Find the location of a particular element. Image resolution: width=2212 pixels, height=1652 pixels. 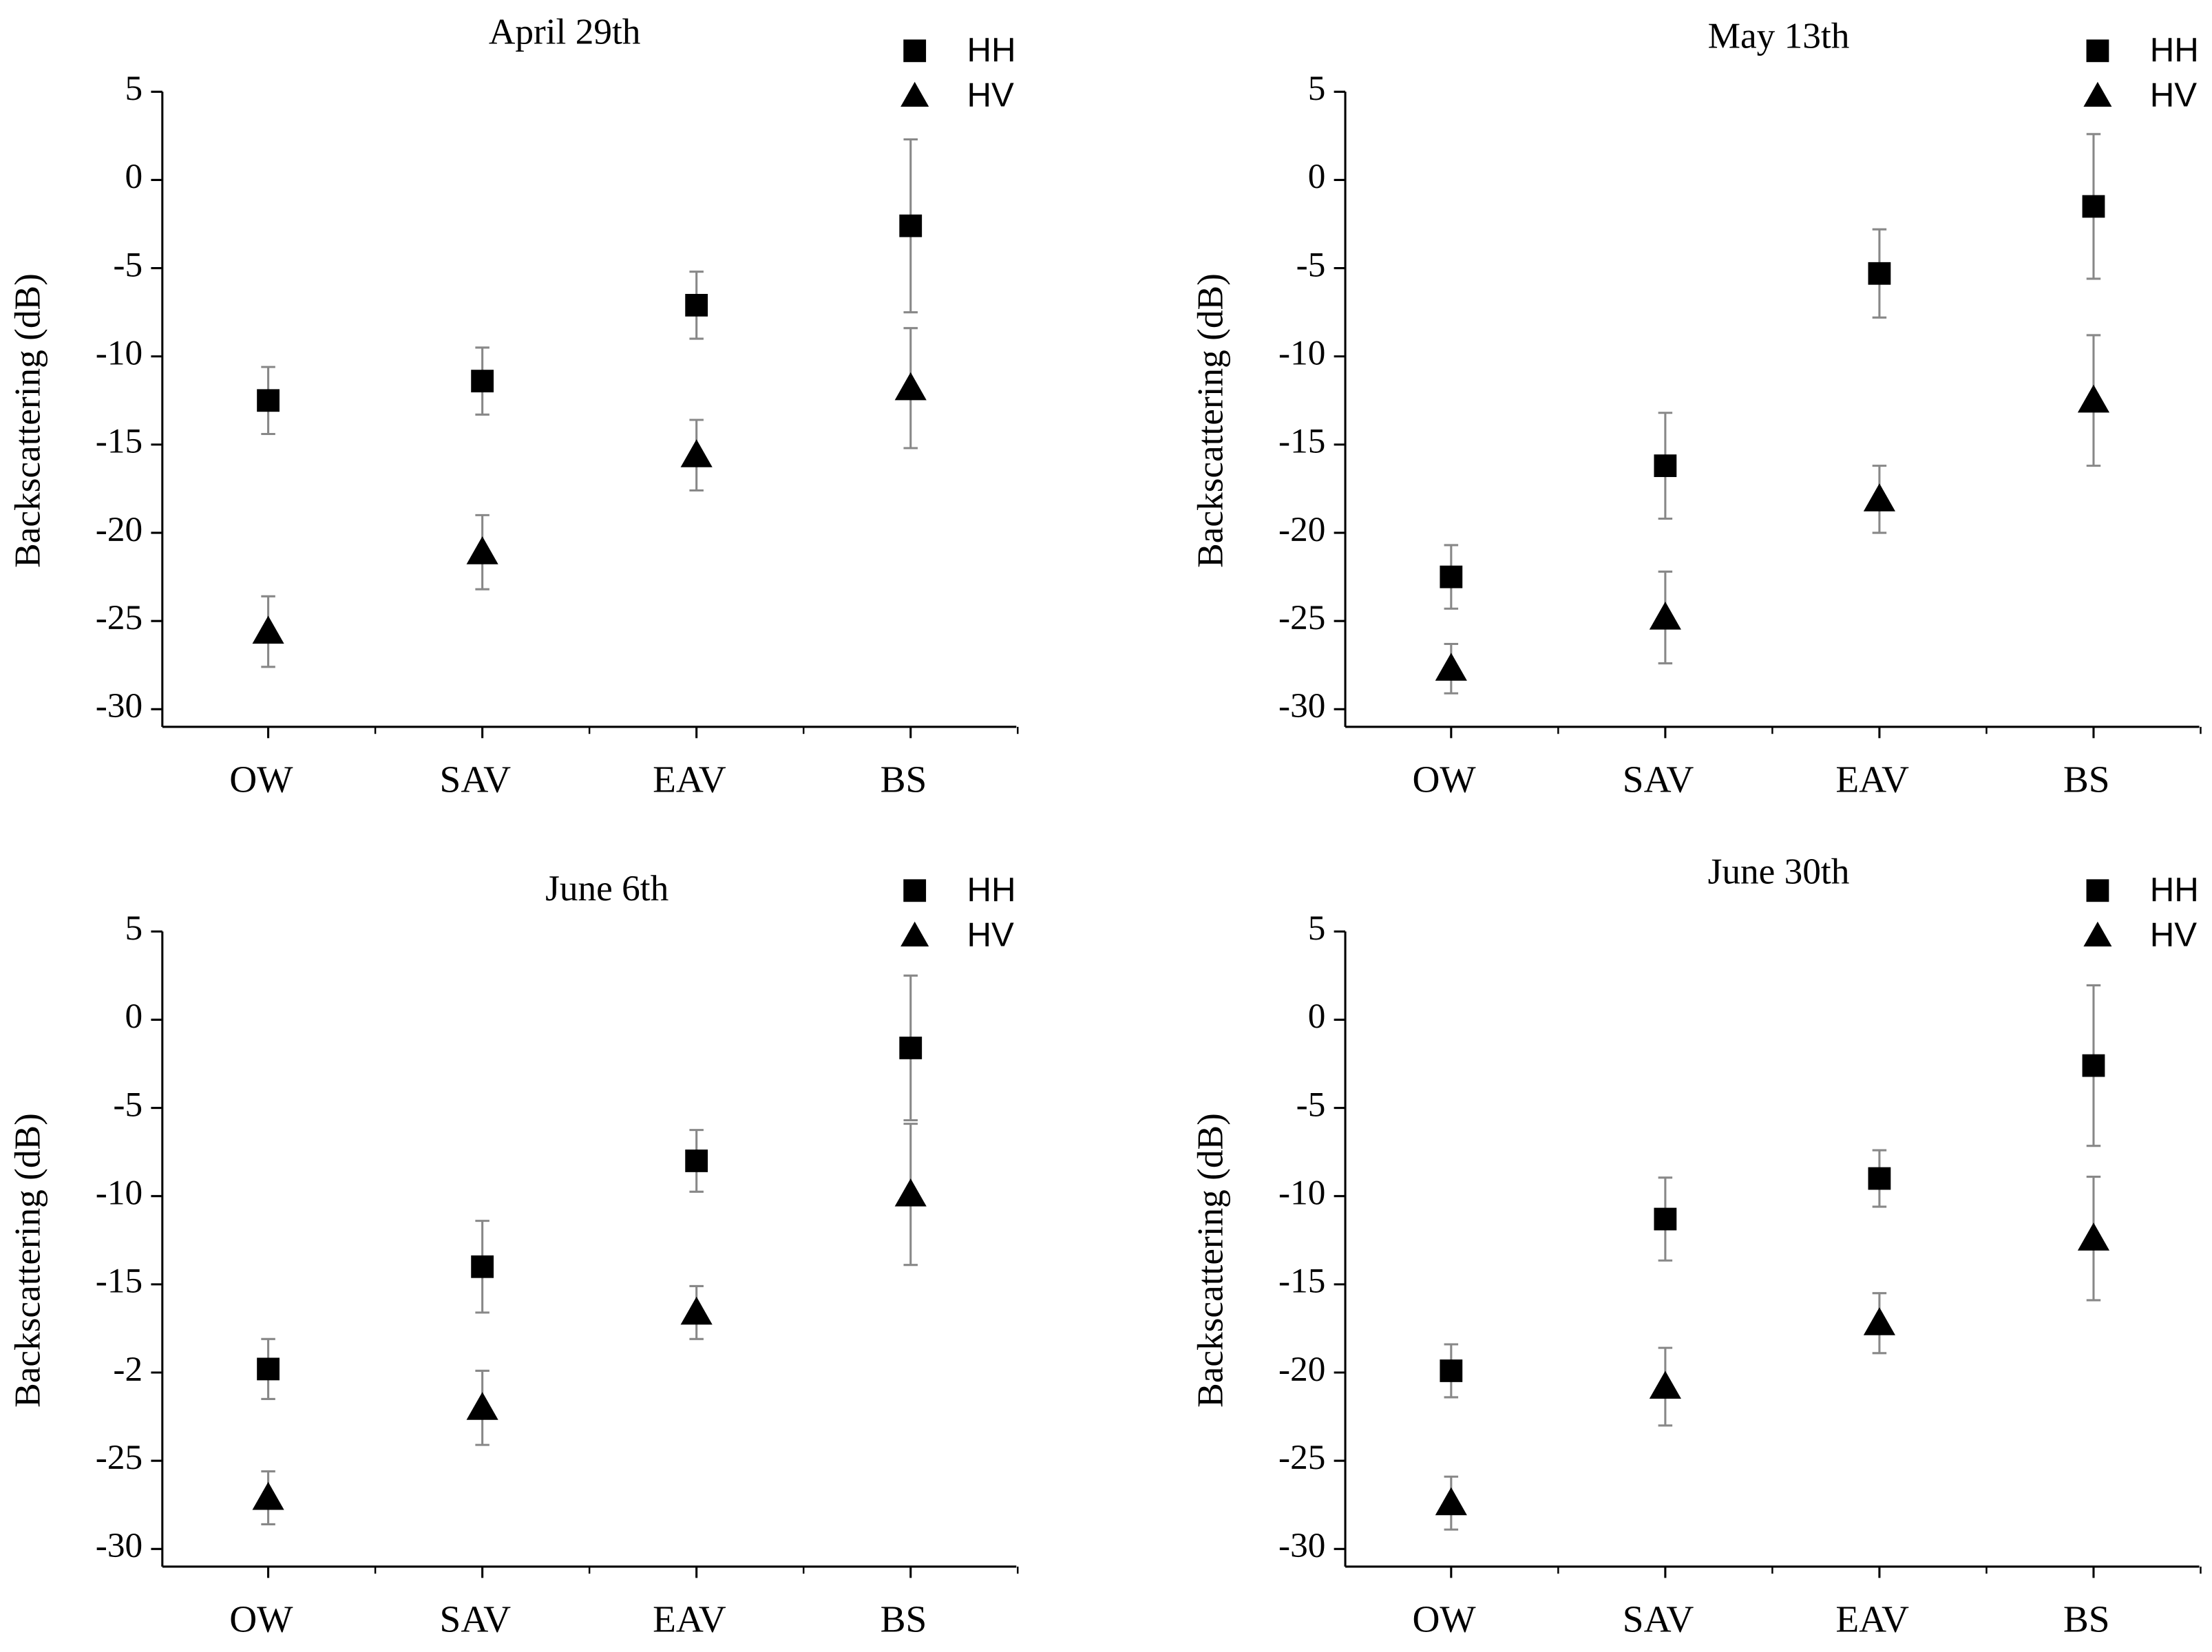

panel-title: June 30th is located at coordinates (1779, 871).